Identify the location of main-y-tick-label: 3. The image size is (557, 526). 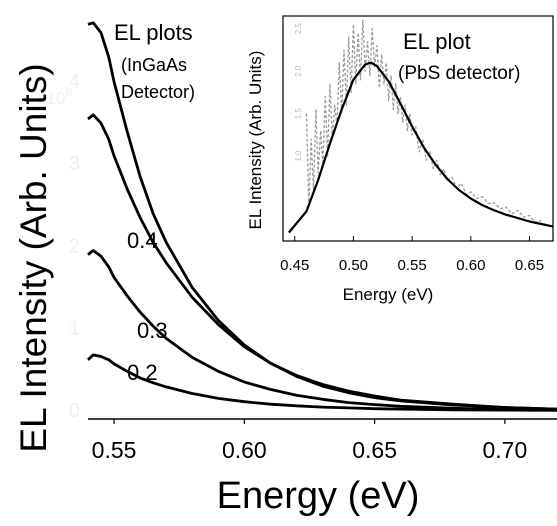
(74, 164).